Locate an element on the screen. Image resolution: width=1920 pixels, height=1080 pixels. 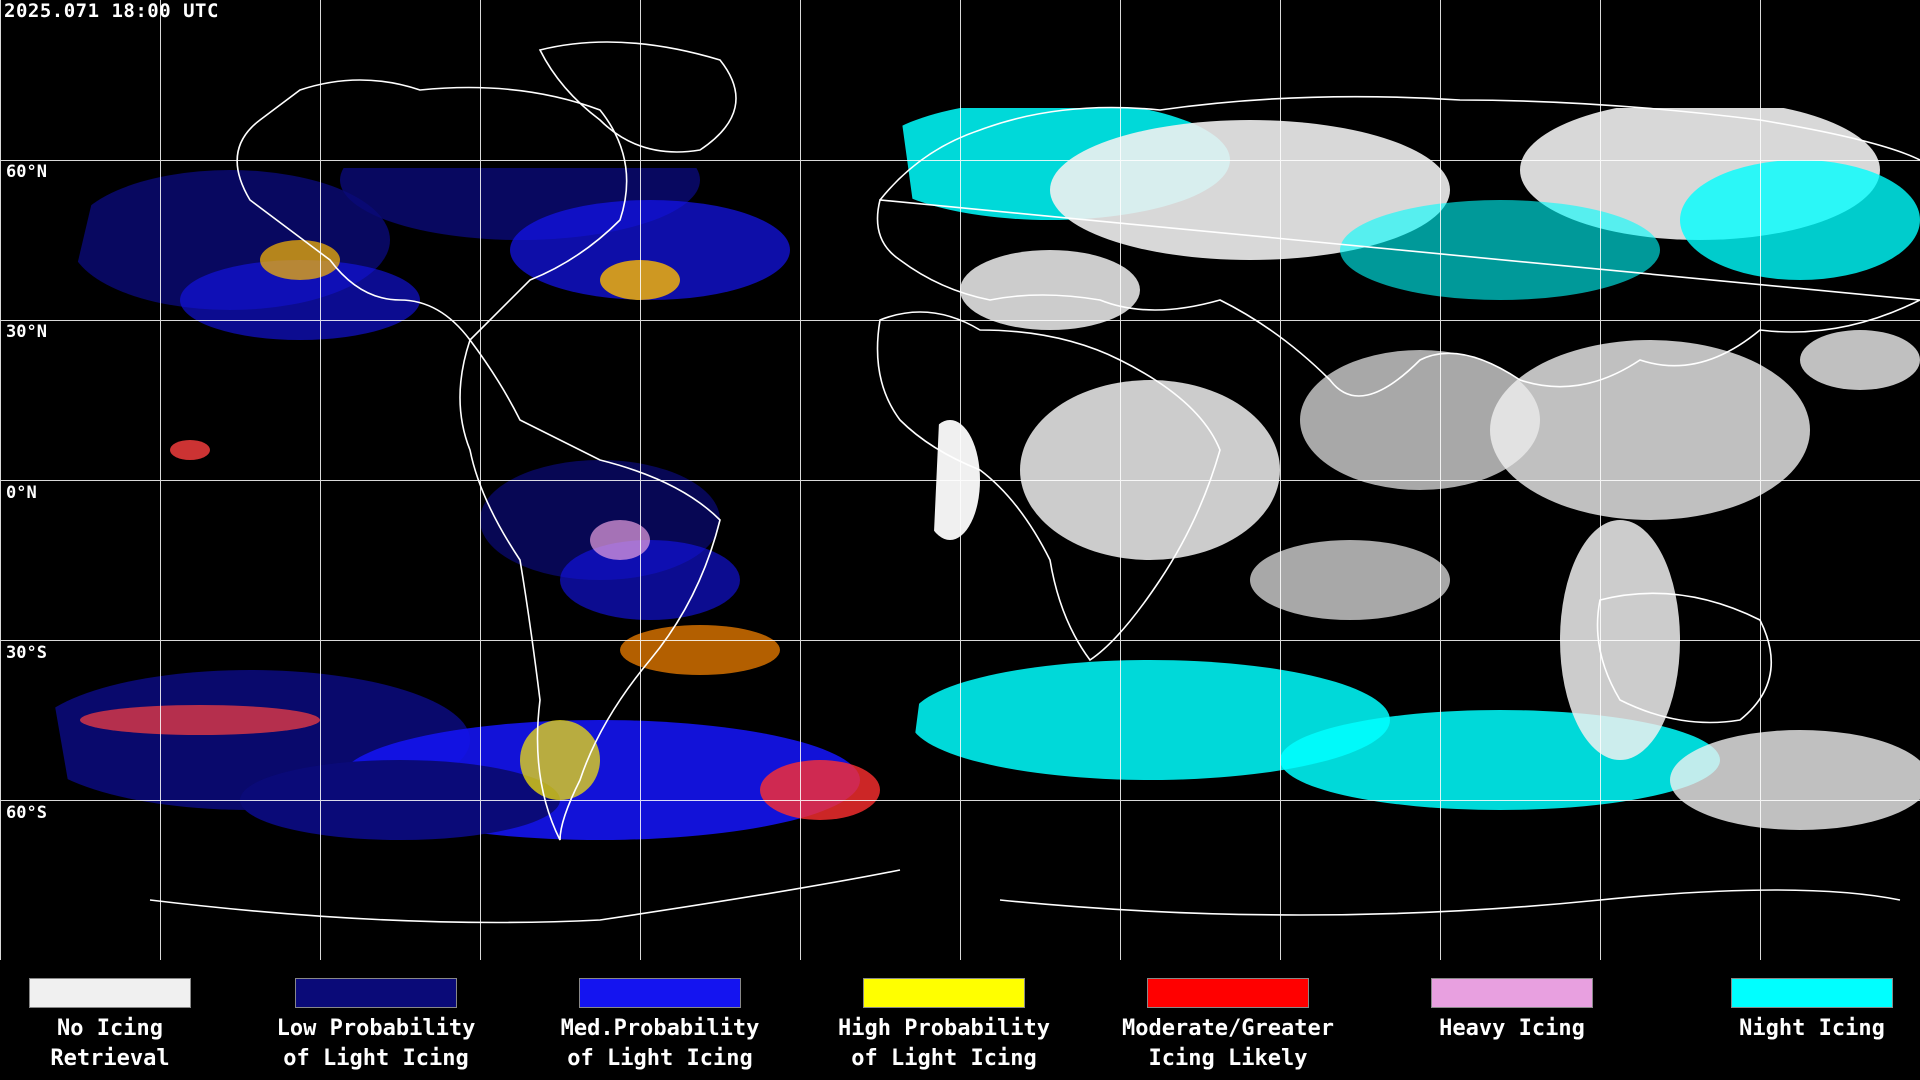
legend-label: Low Probability of Light Icing is located at coordinates (376, 1043).